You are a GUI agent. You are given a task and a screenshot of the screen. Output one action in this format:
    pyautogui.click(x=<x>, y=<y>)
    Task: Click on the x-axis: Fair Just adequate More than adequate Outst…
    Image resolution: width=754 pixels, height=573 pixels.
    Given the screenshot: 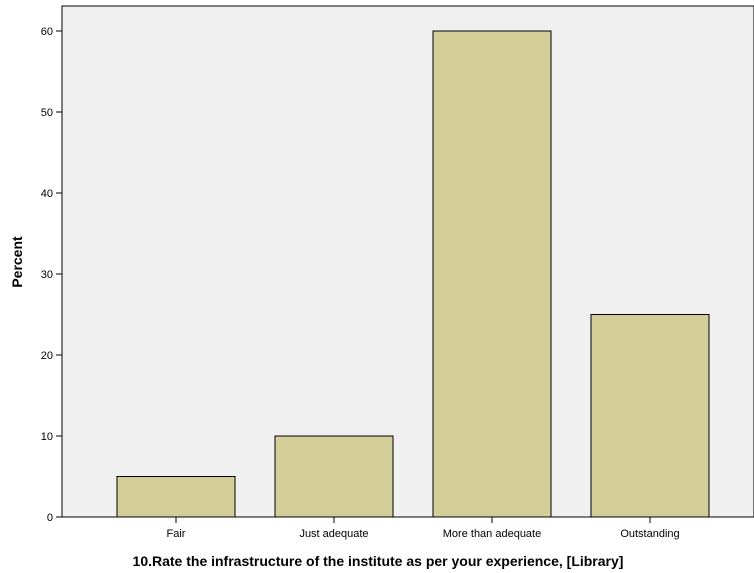 What is the action you would take?
    pyautogui.click(x=423, y=528)
    